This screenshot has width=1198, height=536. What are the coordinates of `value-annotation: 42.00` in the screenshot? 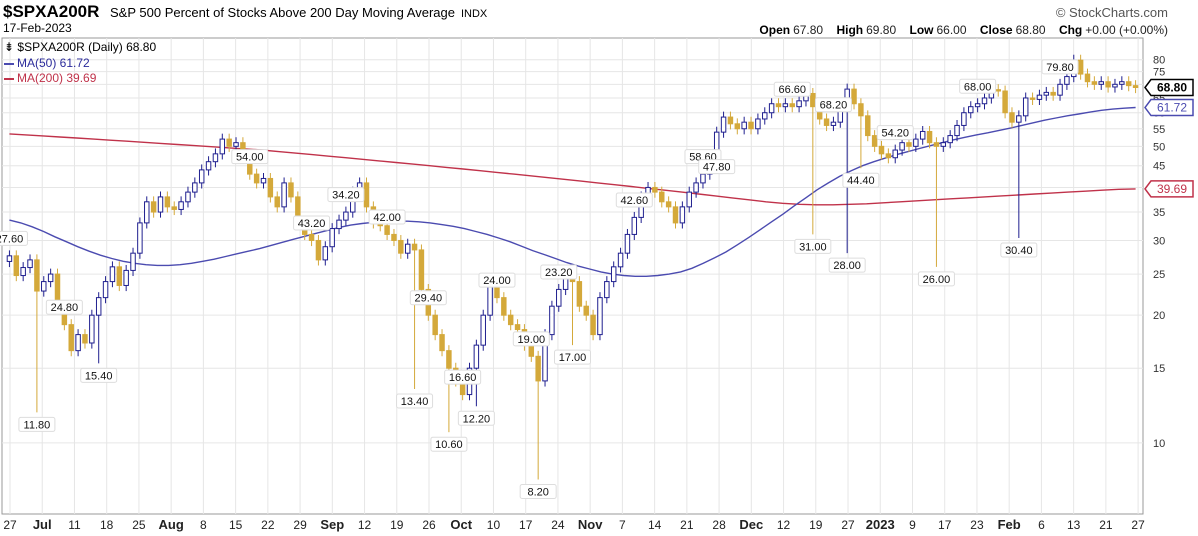 It's located at (387, 217).